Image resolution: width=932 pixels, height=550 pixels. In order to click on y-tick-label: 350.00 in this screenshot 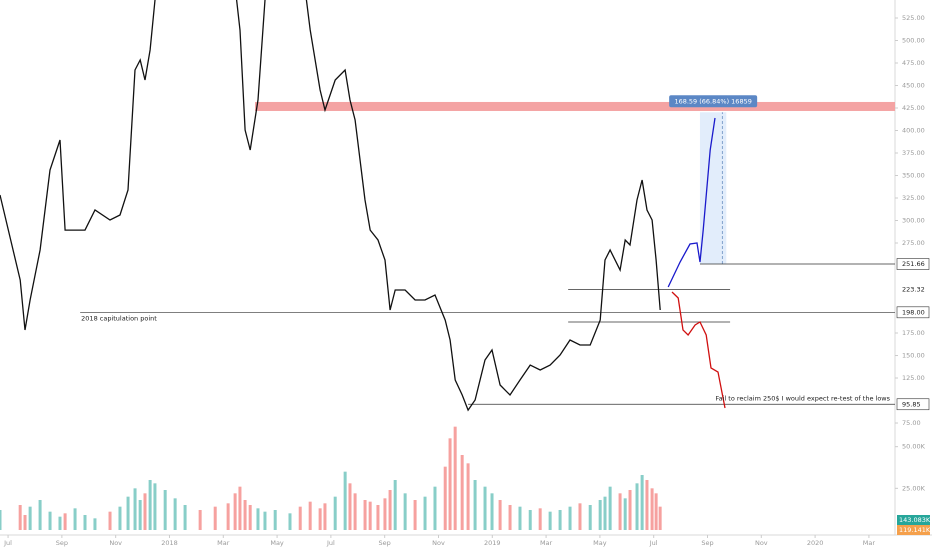, I will do `click(913, 176)`.